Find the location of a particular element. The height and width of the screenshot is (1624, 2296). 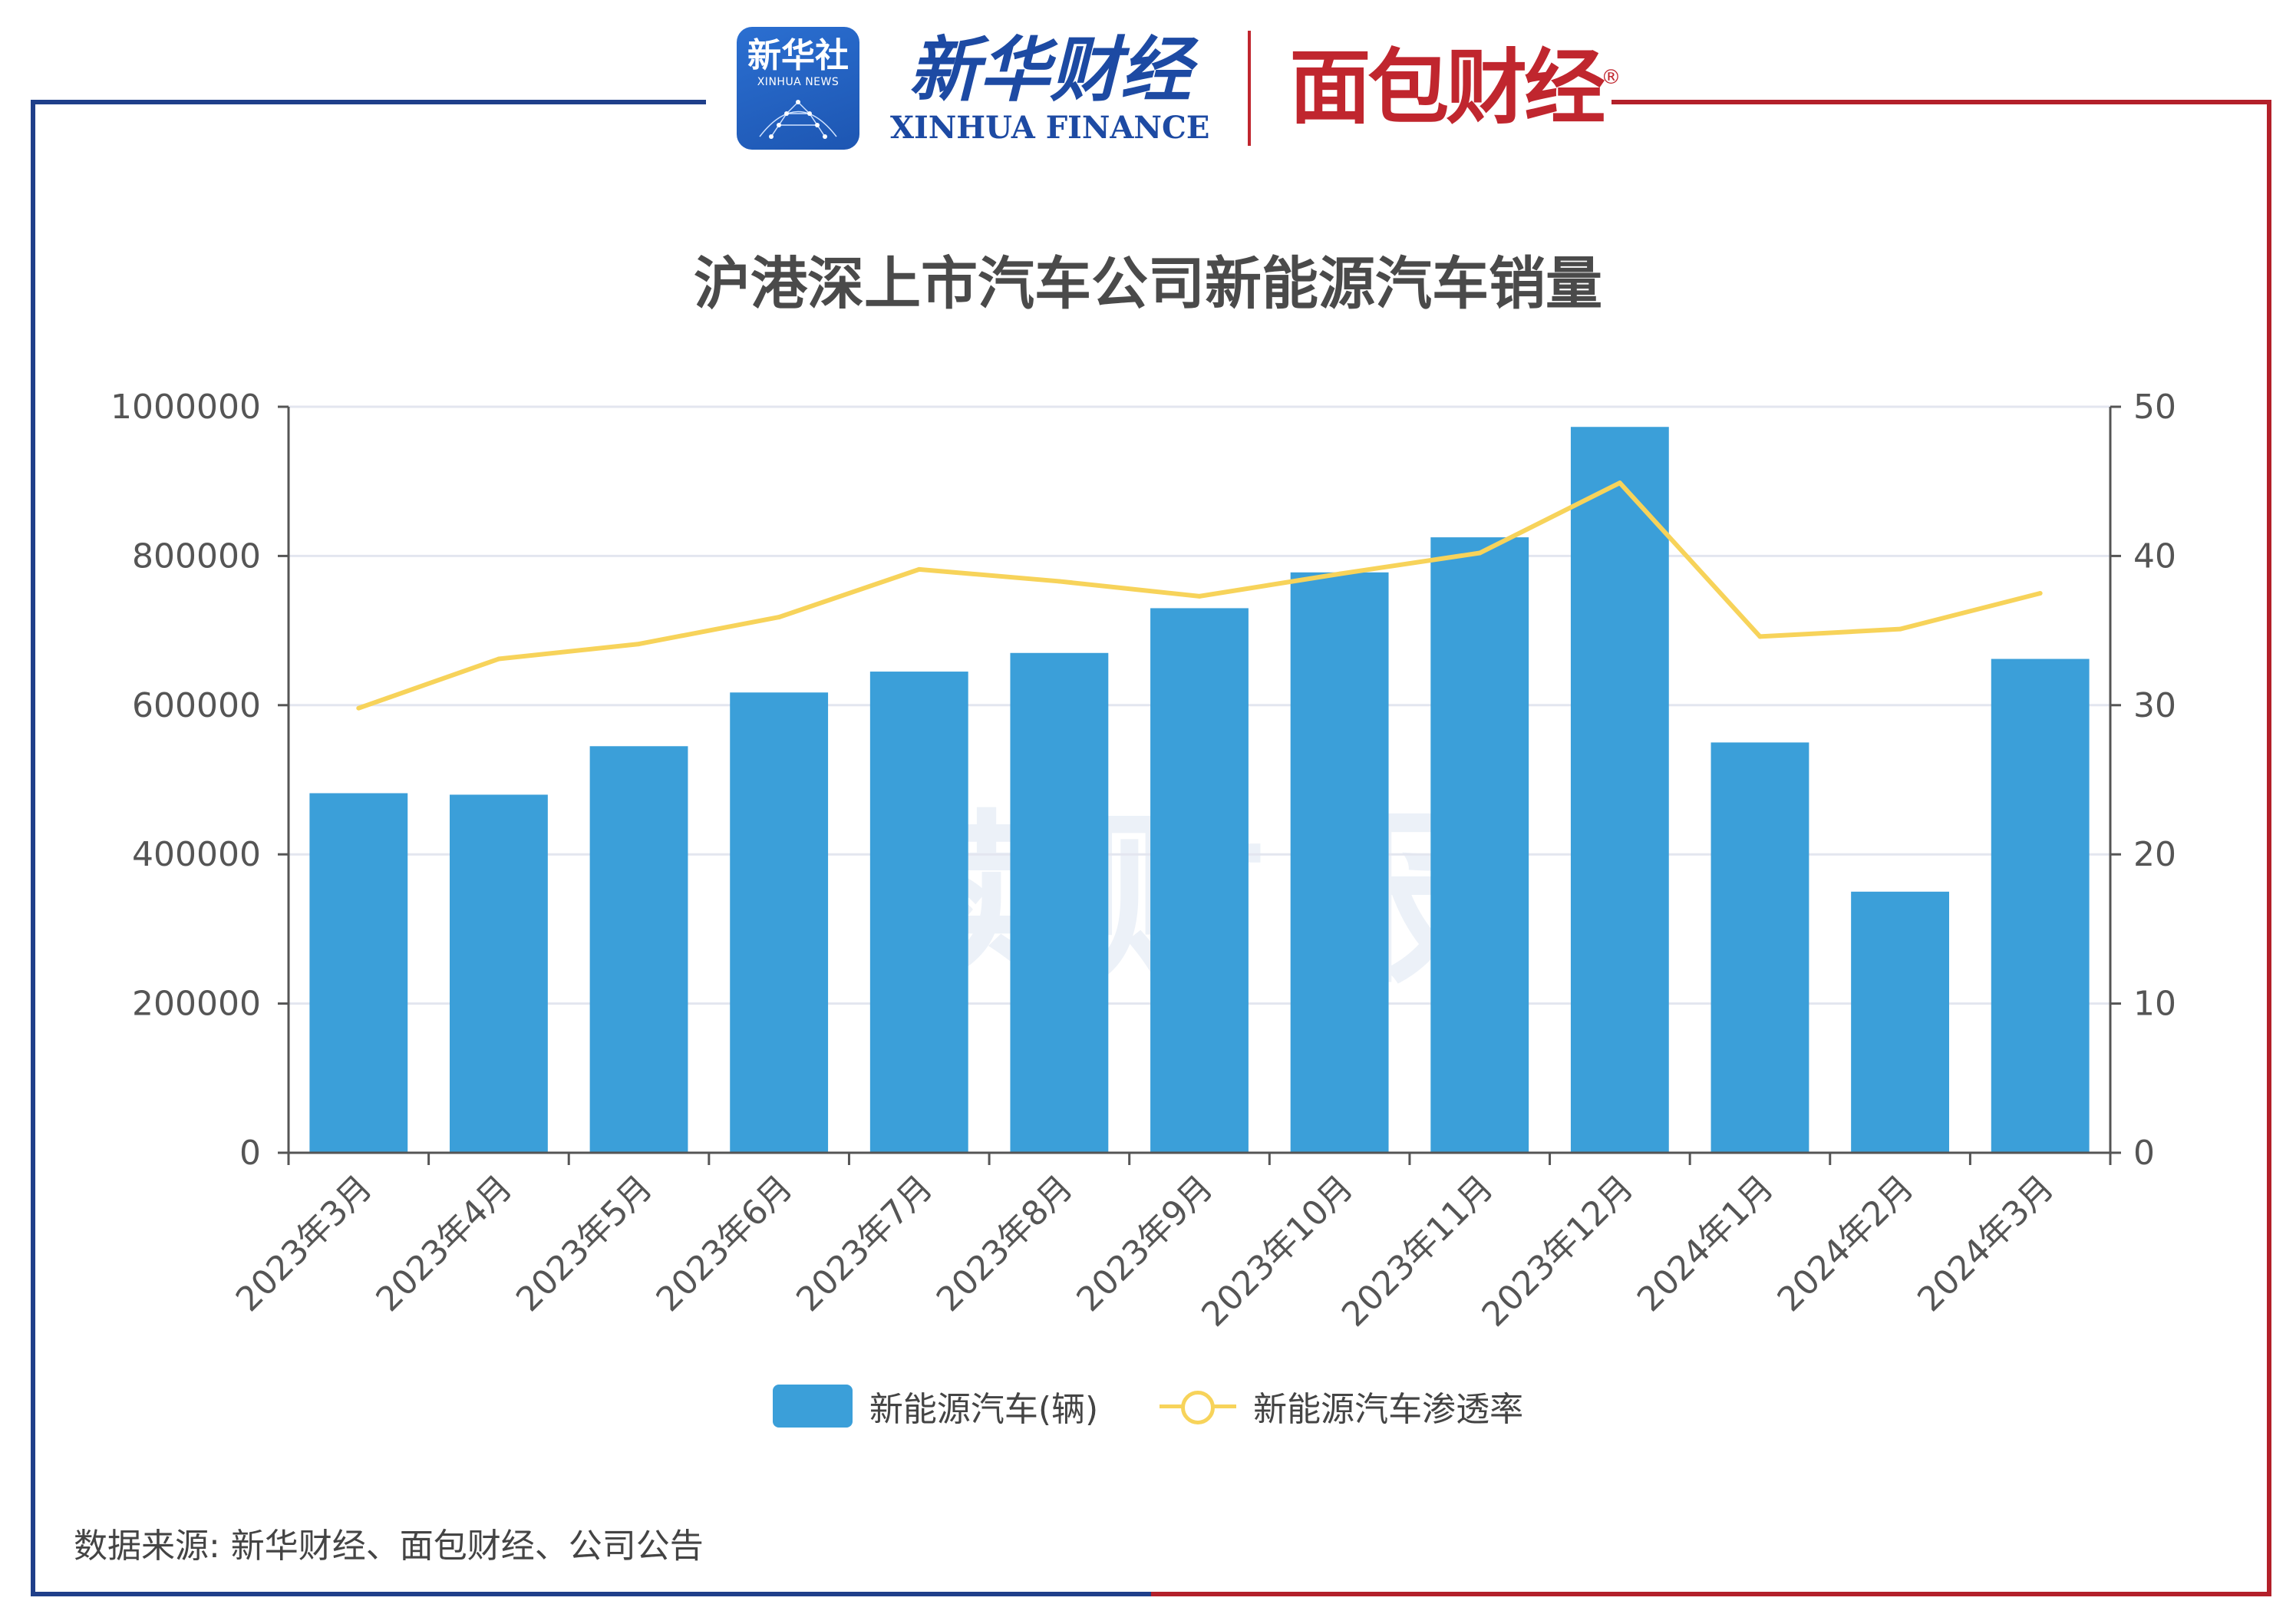

frame-top-left is located at coordinates (368, 102).